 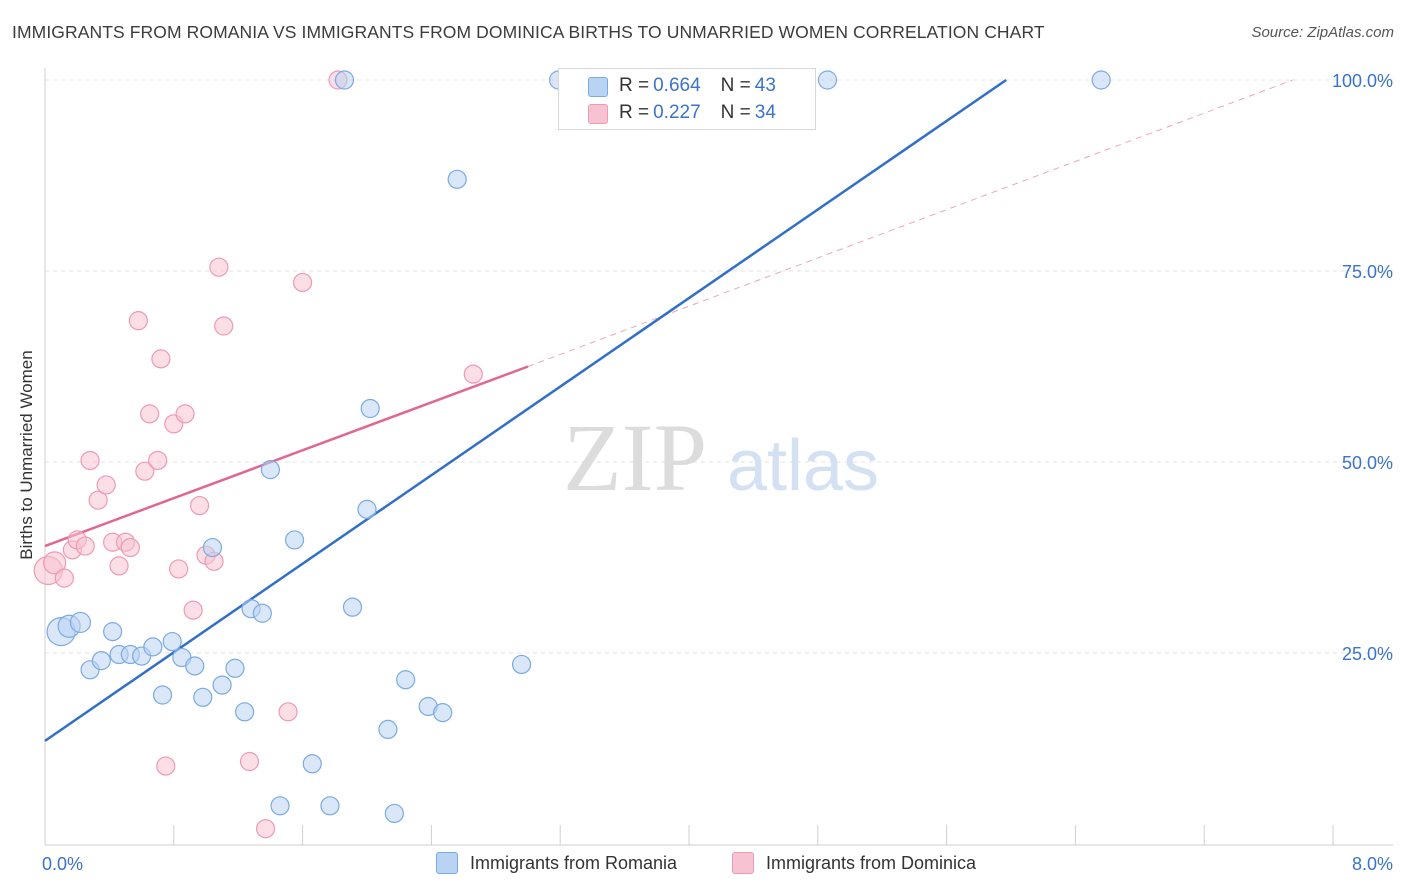 I want to click on legend-row-dominica: R = 0.227 N = 34, so click(x=697, y=113).